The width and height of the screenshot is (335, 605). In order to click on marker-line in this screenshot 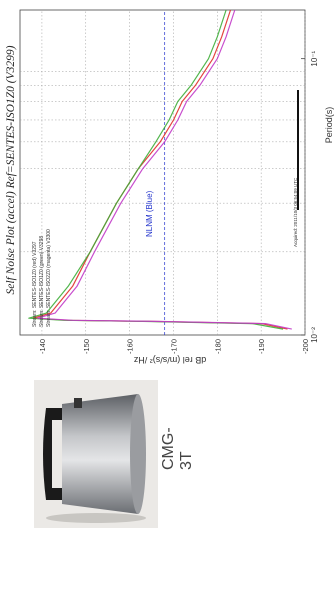, I will do `click(298, 150)`.